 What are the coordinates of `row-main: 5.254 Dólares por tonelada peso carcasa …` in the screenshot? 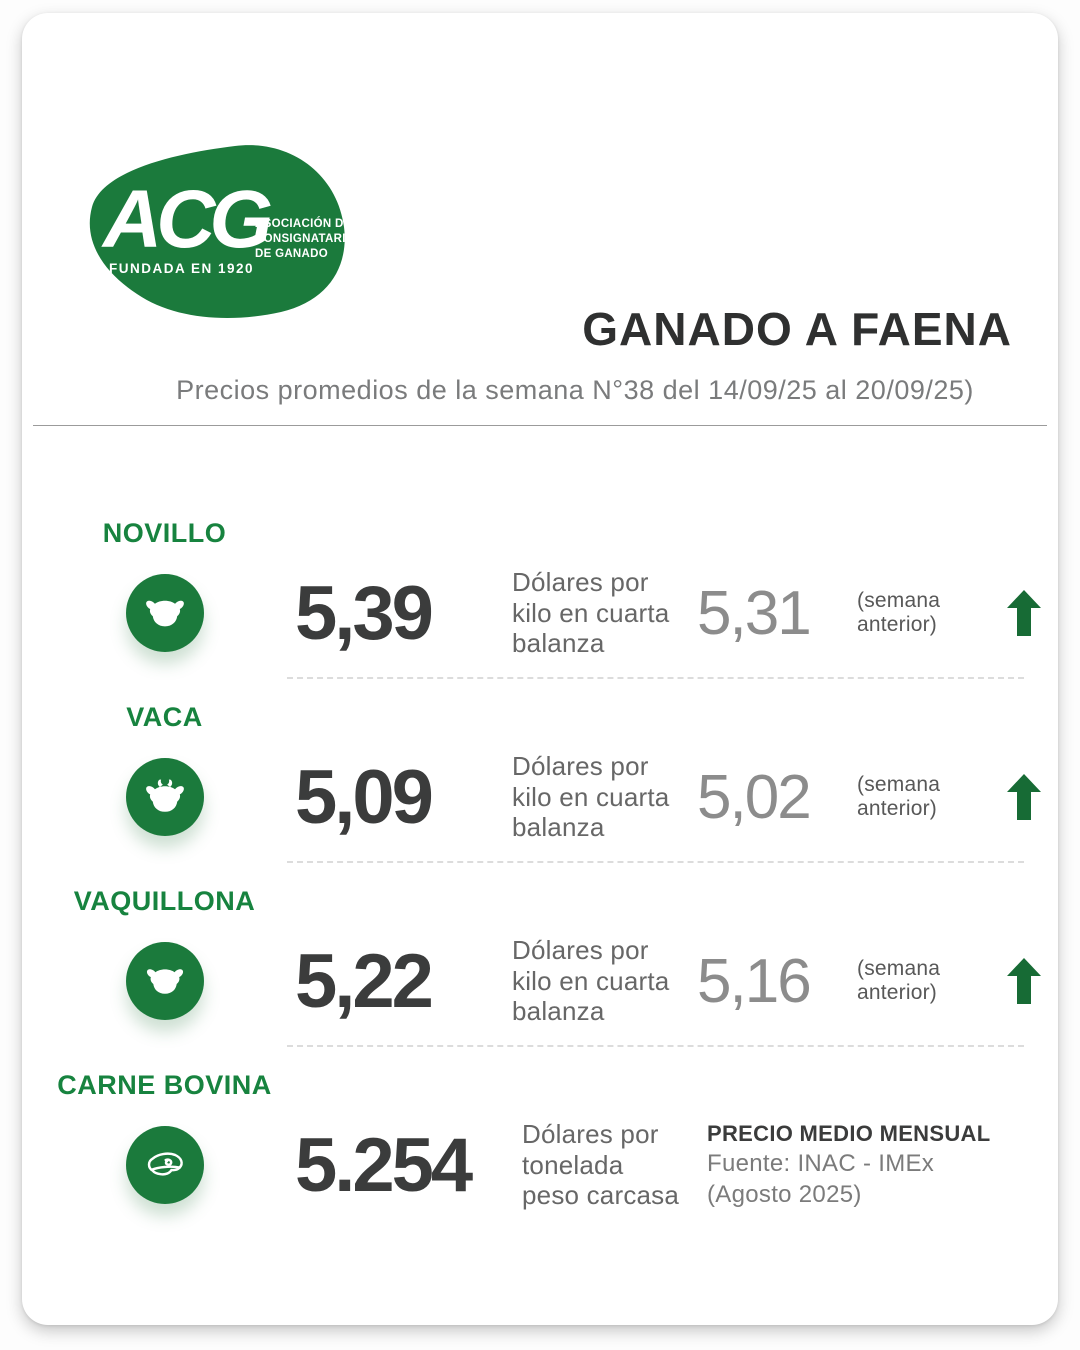 It's located at (540, 1165).